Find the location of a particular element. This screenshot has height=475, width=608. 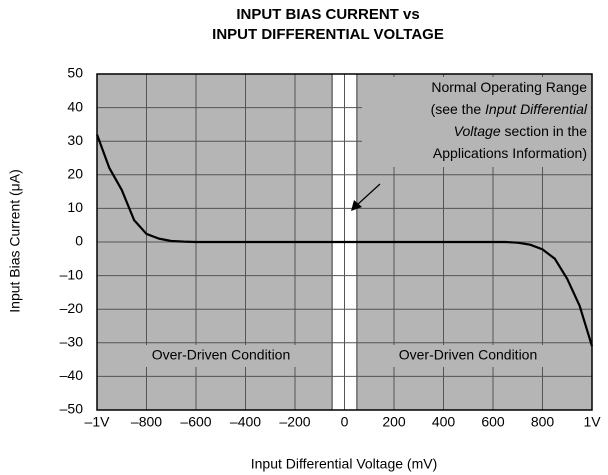

y-tick-label: –30 is located at coordinates (72, 342).